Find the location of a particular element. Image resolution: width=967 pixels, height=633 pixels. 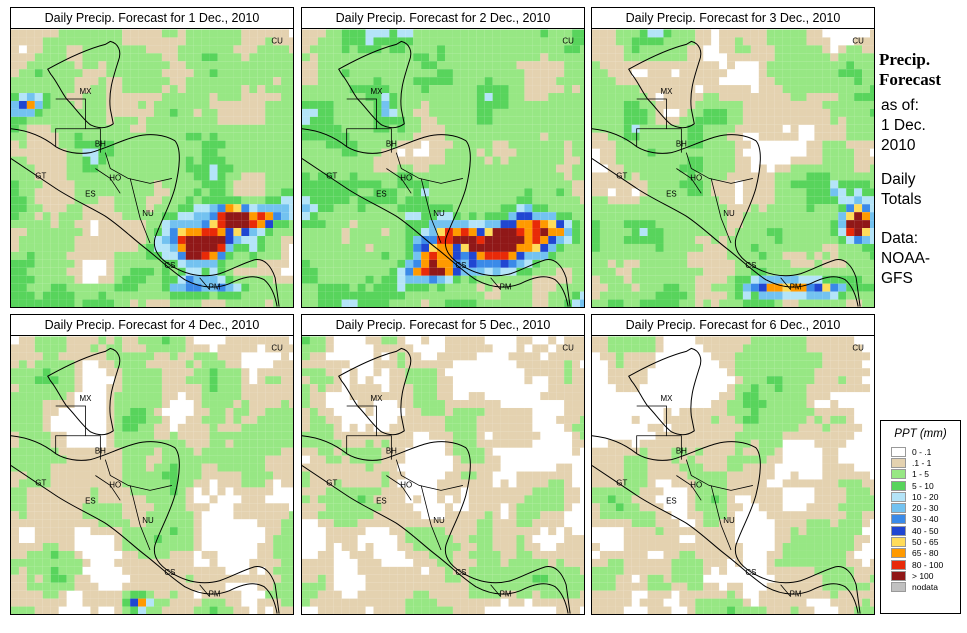

legend-label: 50 - 65 is located at coordinates (925, 542).